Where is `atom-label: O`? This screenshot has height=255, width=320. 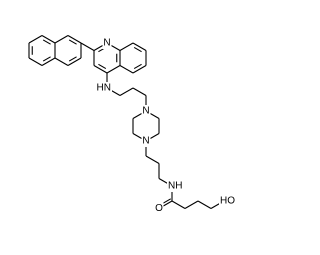 atom-label: O is located at coordinates (159, 208).